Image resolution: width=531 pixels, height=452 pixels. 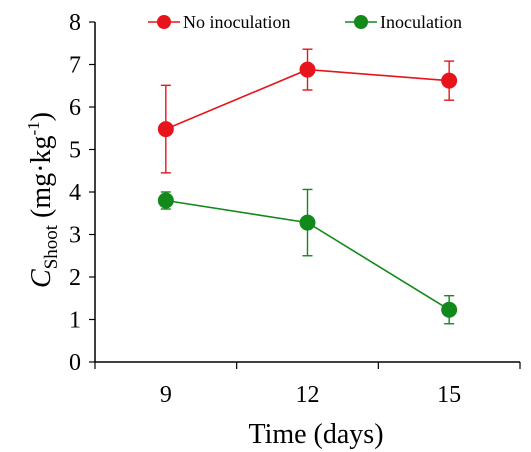 I want to click on y-tick-label: 0, so click(x=75, y=363).